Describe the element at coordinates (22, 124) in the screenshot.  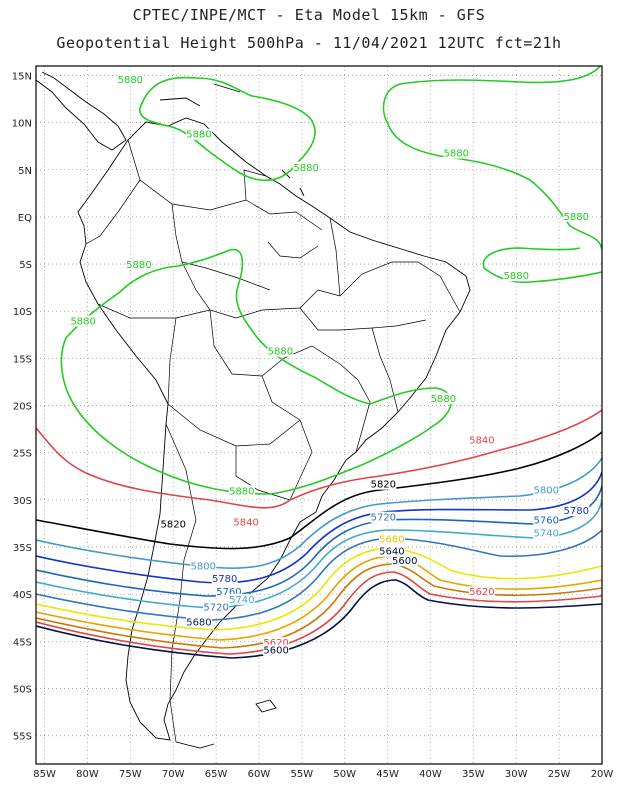
I see `lat-tick-label: 10N` at that location.